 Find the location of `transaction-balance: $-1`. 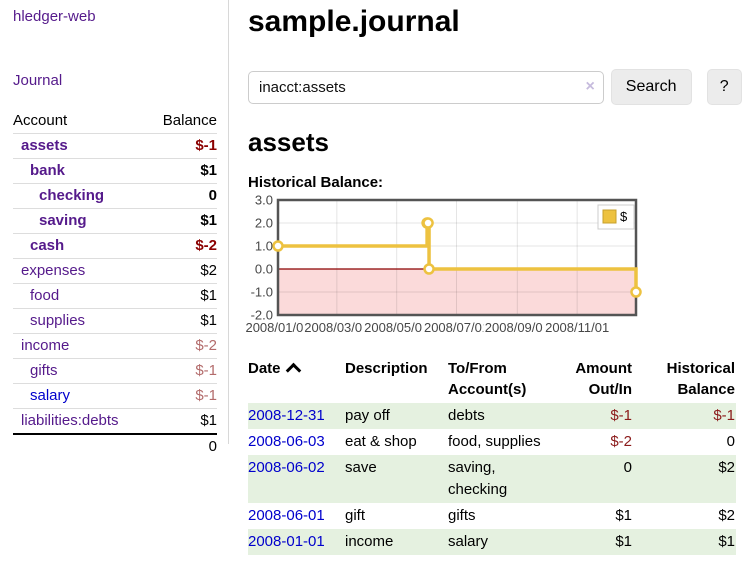

transaction-balance: $-1 is located at coordinates (684, 416).